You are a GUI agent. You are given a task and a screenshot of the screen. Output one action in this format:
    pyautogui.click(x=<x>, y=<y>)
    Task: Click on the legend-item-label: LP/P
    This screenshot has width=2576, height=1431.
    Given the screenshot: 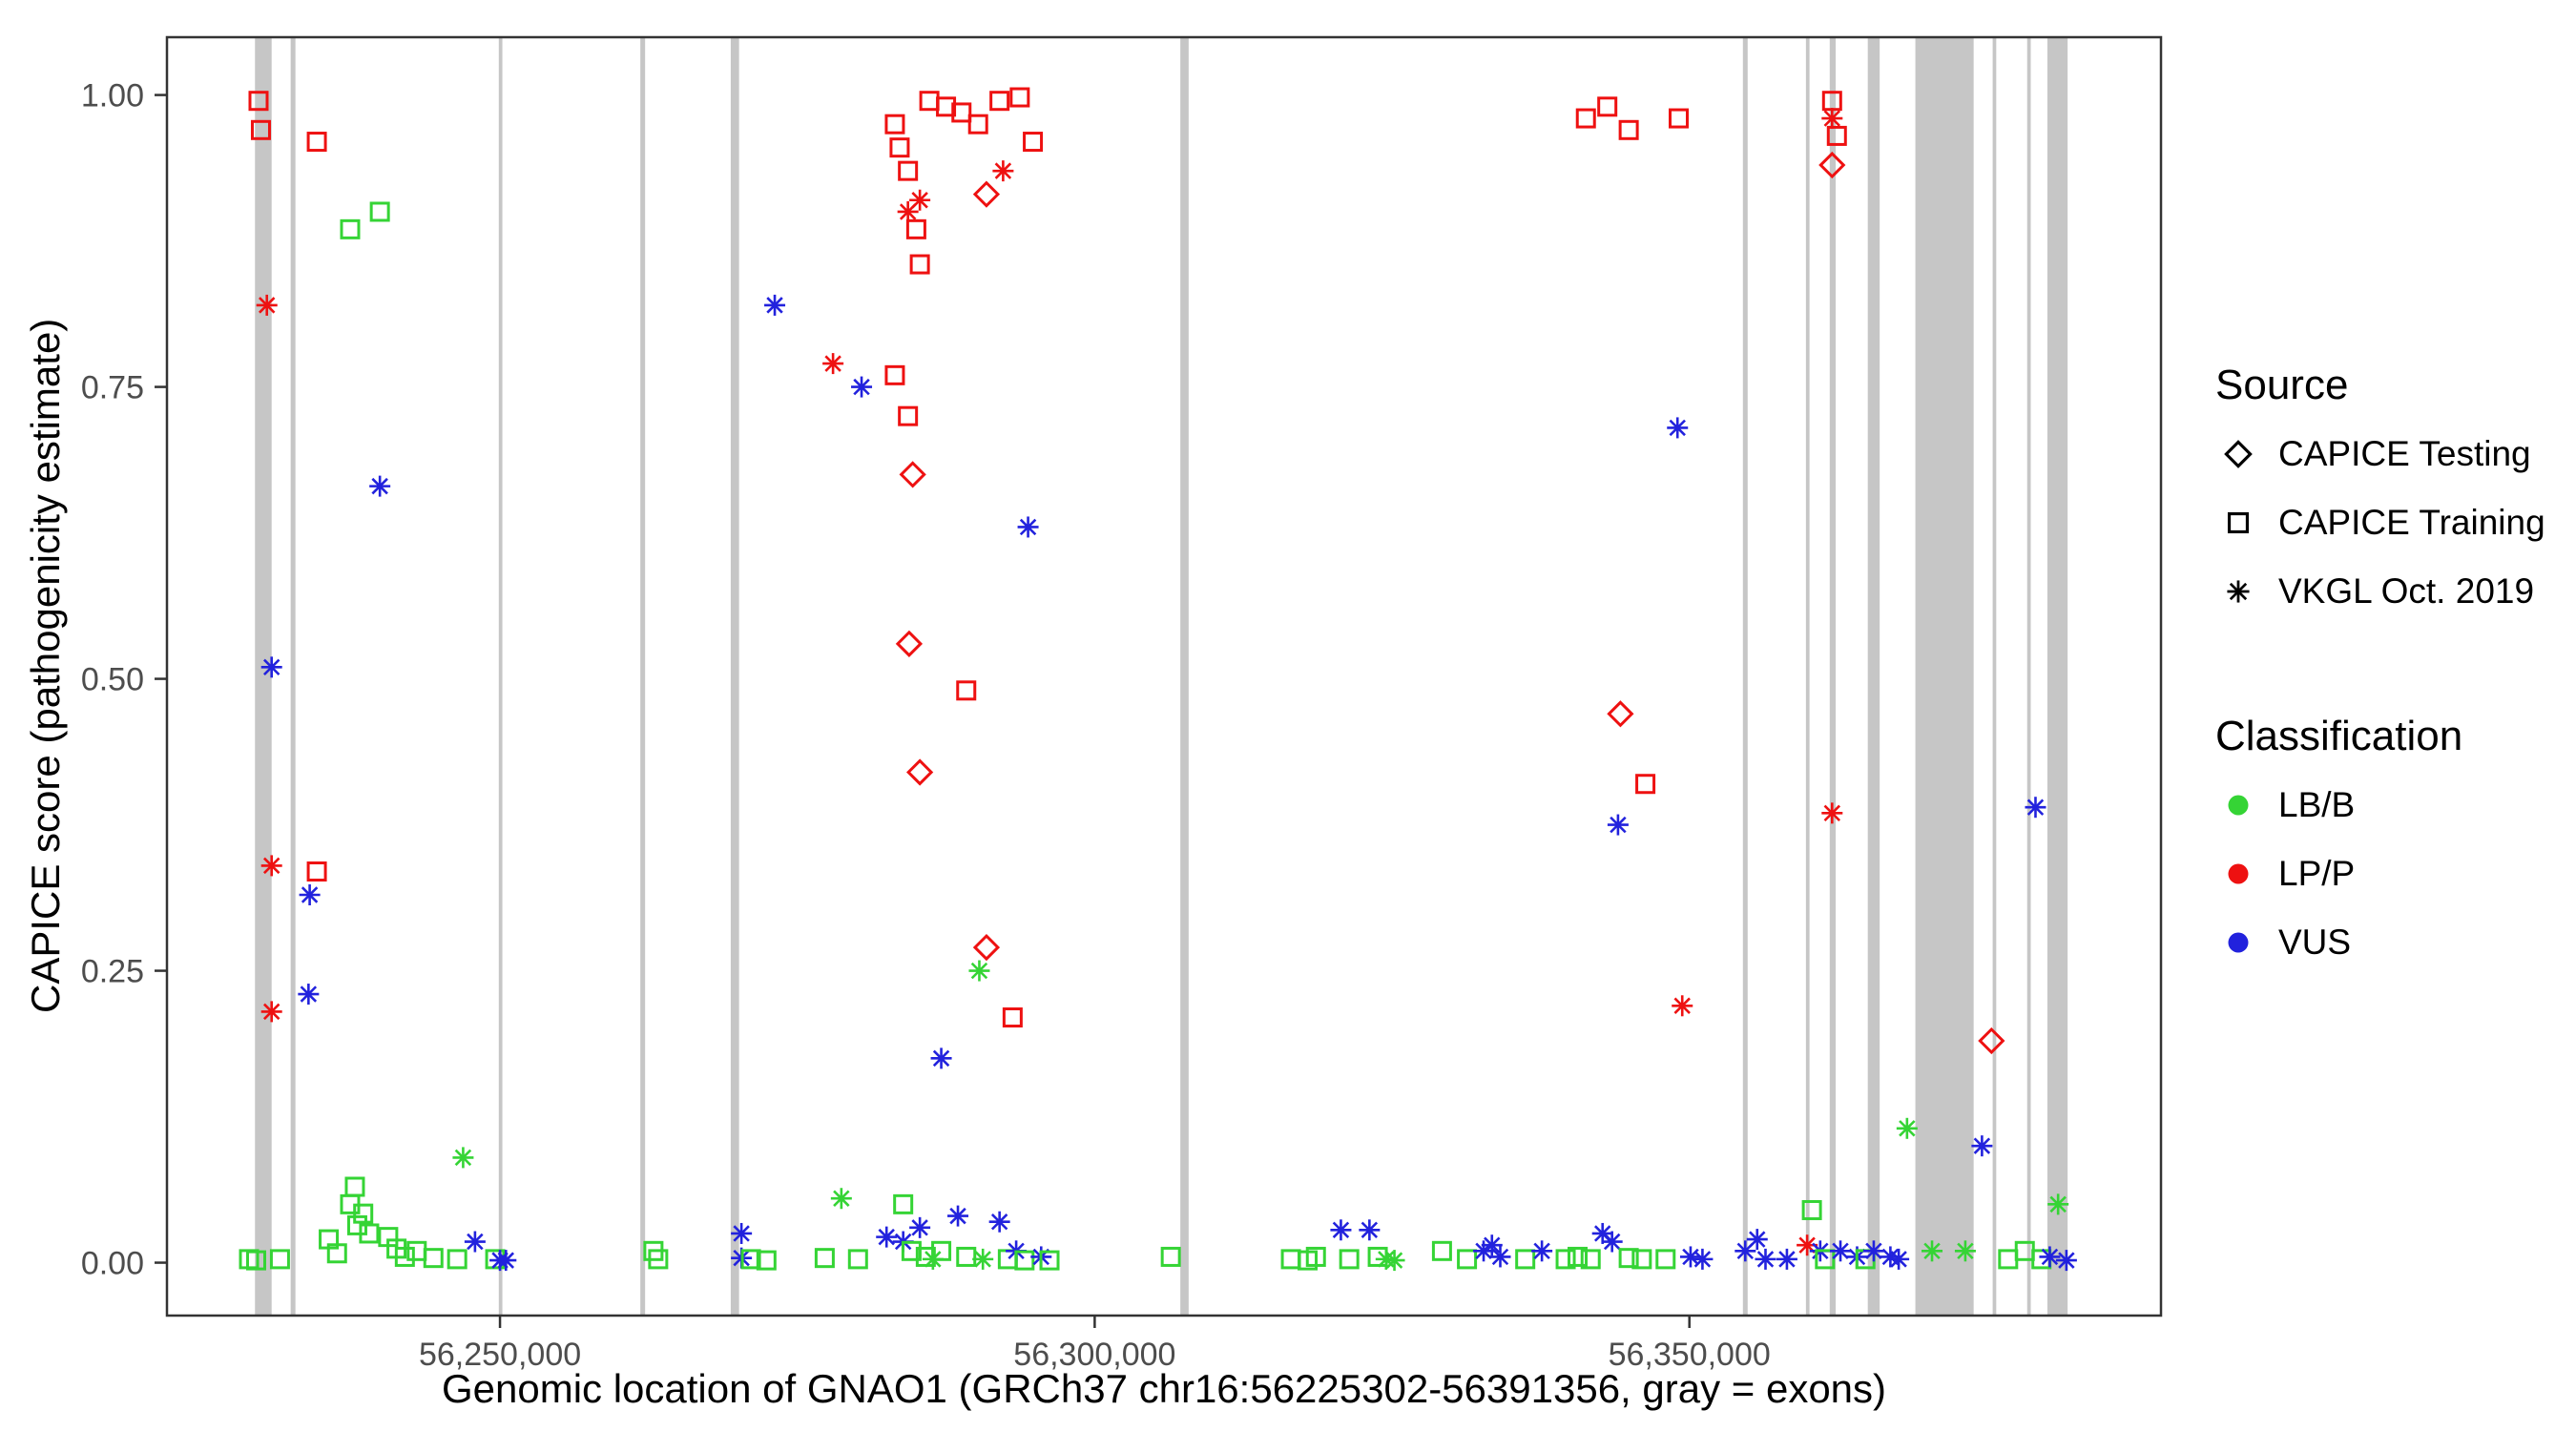 What is the action you would take?
    pyautogui.click(x=2317, y=873)
    